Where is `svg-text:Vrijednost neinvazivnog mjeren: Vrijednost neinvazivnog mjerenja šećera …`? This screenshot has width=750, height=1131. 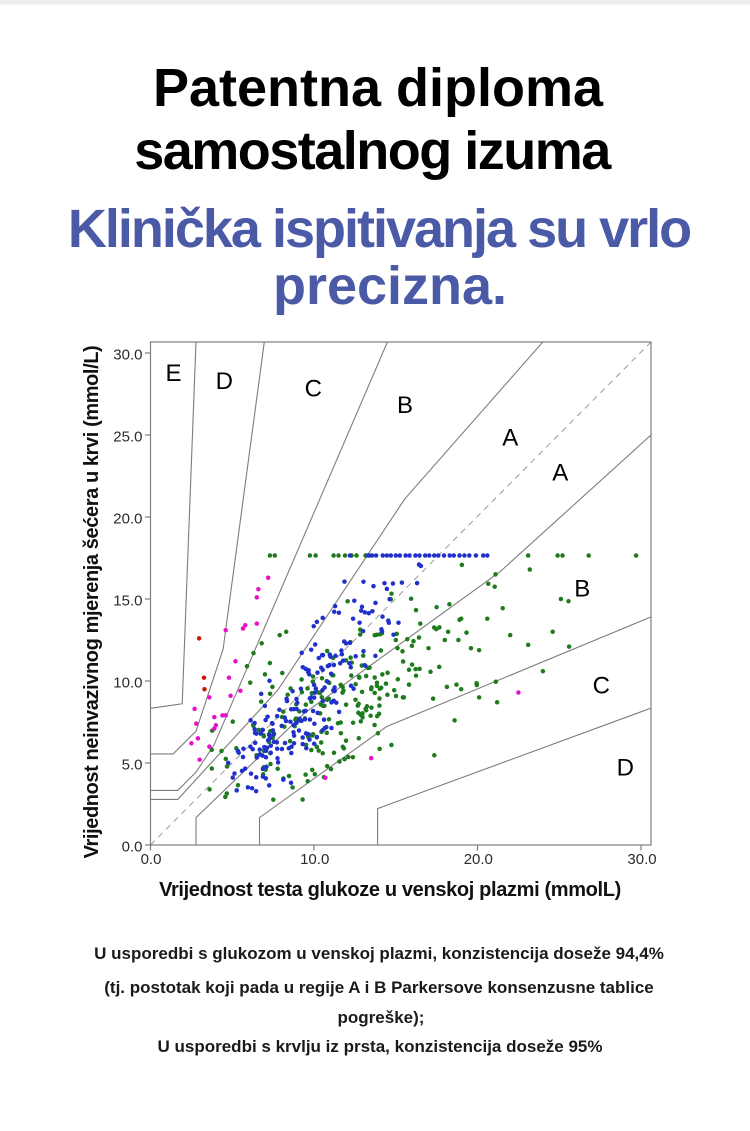 svg-text:Vrijednost neinvazivnog mjeren: Vrijednost neinvazivnog mjerenja šećera … is located at coordinates (92, 602).